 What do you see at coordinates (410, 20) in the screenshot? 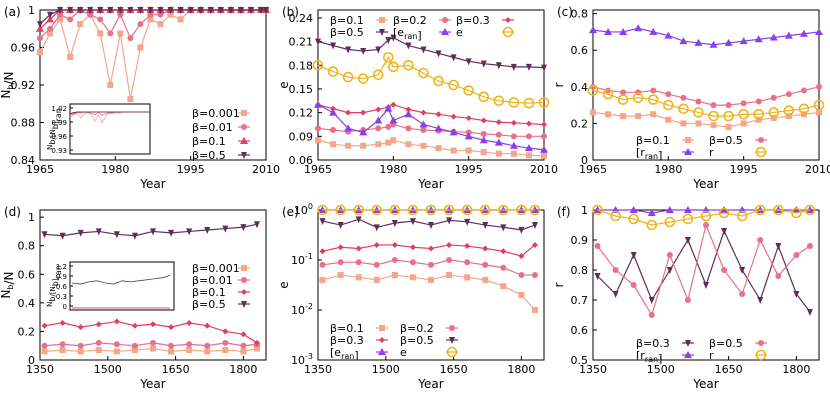
I see `legend-label: β=0.2` at bounding box center [410, 20].